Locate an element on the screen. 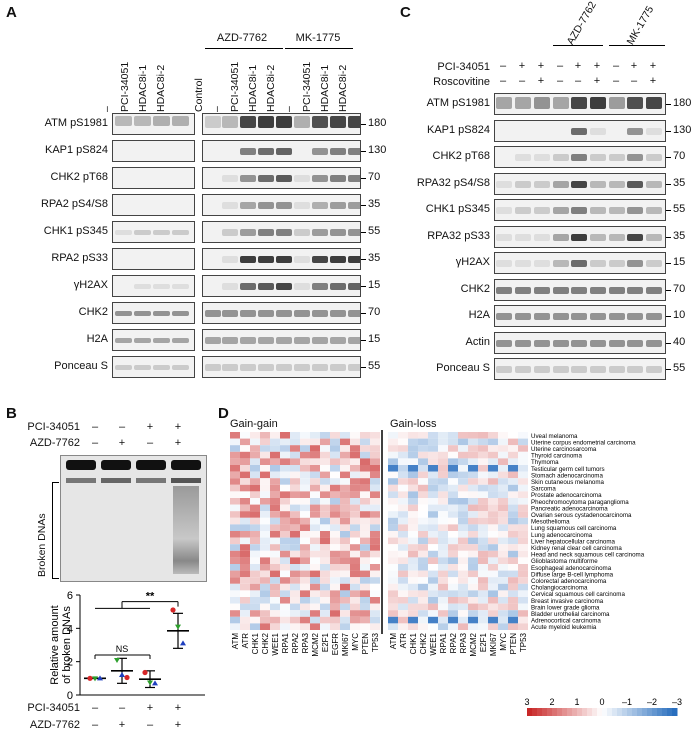 The height and width of the screenshot is (742, 700). c-blot-row-label: ATM pS1981 is located at coordinates (458, 103).